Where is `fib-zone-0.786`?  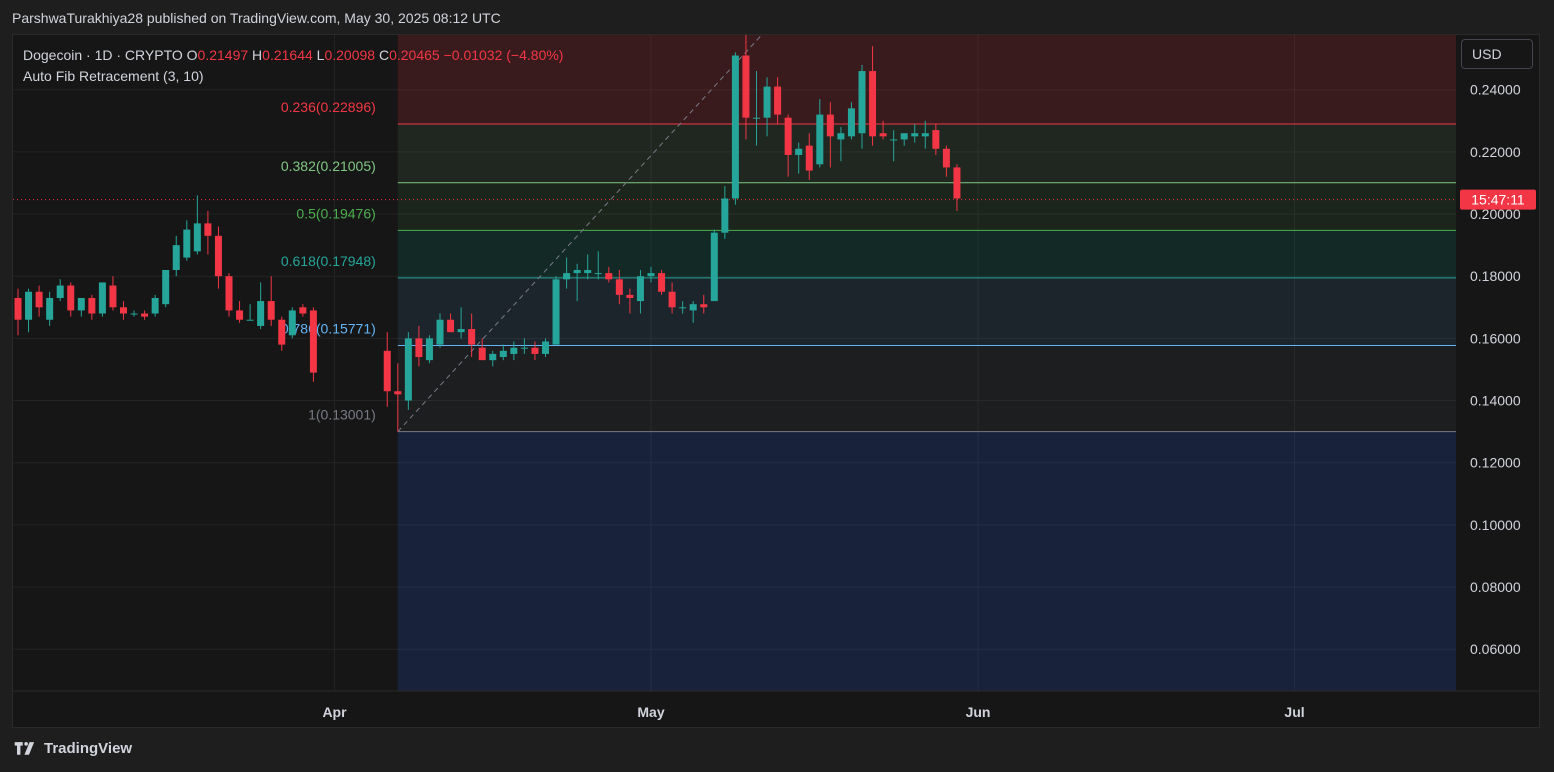 fib-zone-0.786 is located at coordinates (926, 388).